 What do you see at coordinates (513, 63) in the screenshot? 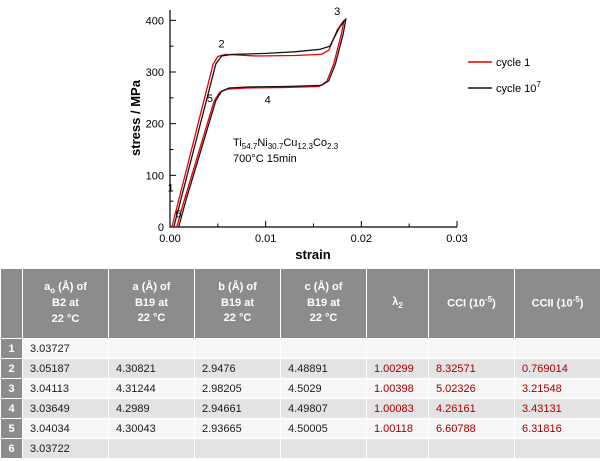
I see `legend-label-1: cycle 1` at bounding box center [513, 63].